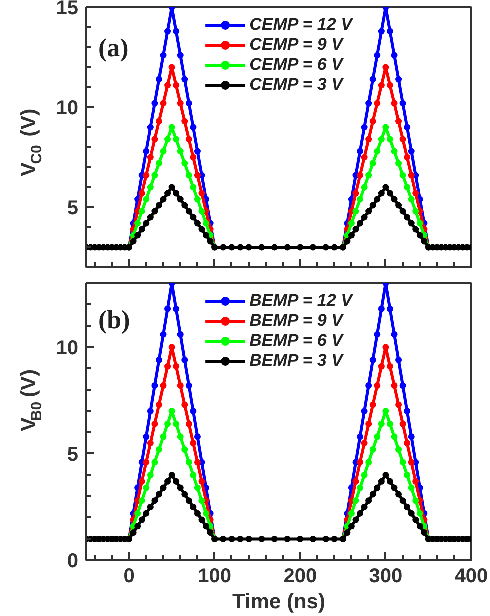  What do you see at coordinates (72, 561) in the screenshot?
I see `y-tick-label: 0` at bounding box center [72, 561].